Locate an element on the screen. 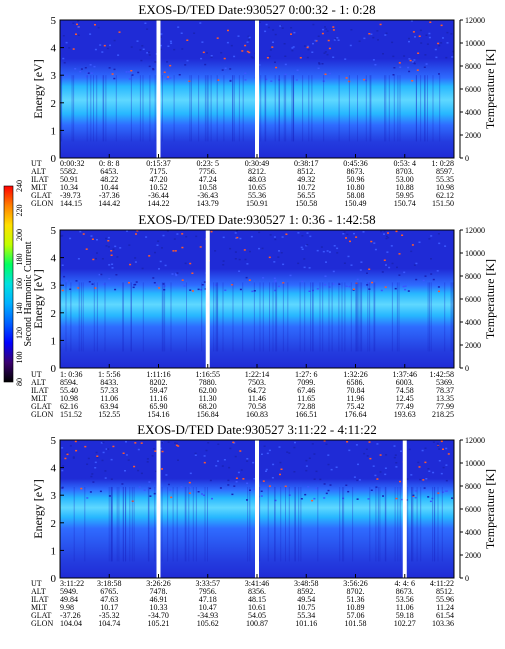  right-tick-label: 4000 is located at coordinates (473, 532).